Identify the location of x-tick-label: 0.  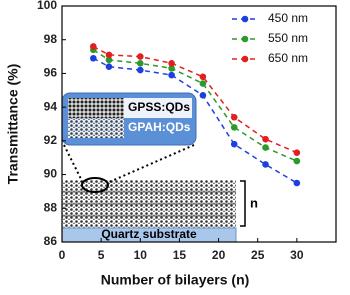
(62, 255).